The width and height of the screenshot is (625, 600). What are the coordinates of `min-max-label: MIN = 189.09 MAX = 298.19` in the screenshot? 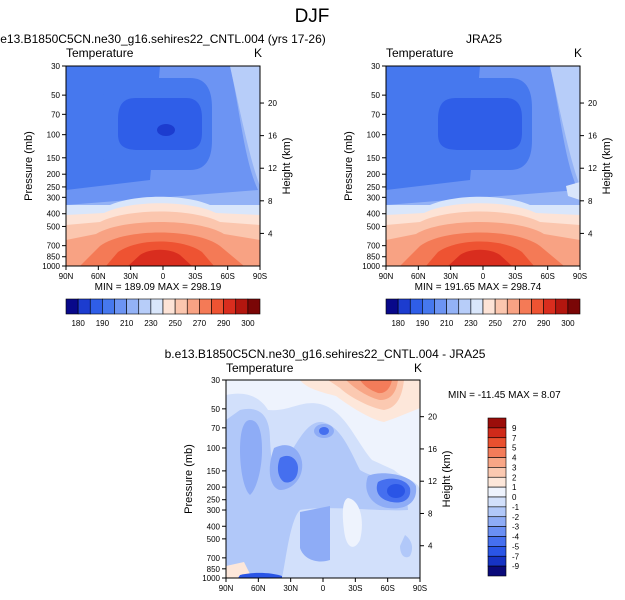 It's located at (158, 287).